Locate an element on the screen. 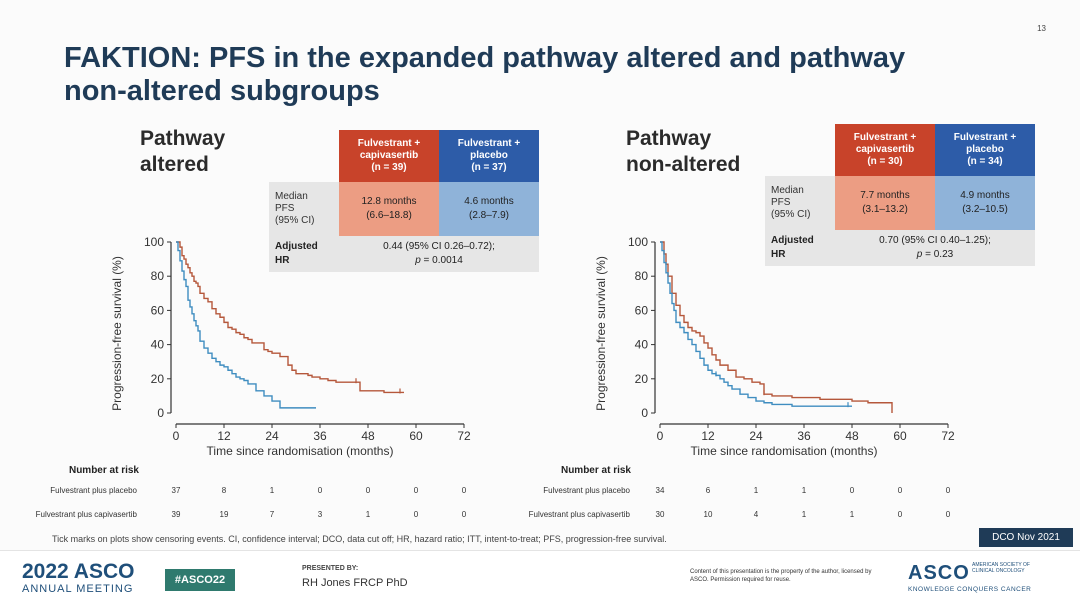  y-tick-label: 80 is located at coordinates (158, 276).